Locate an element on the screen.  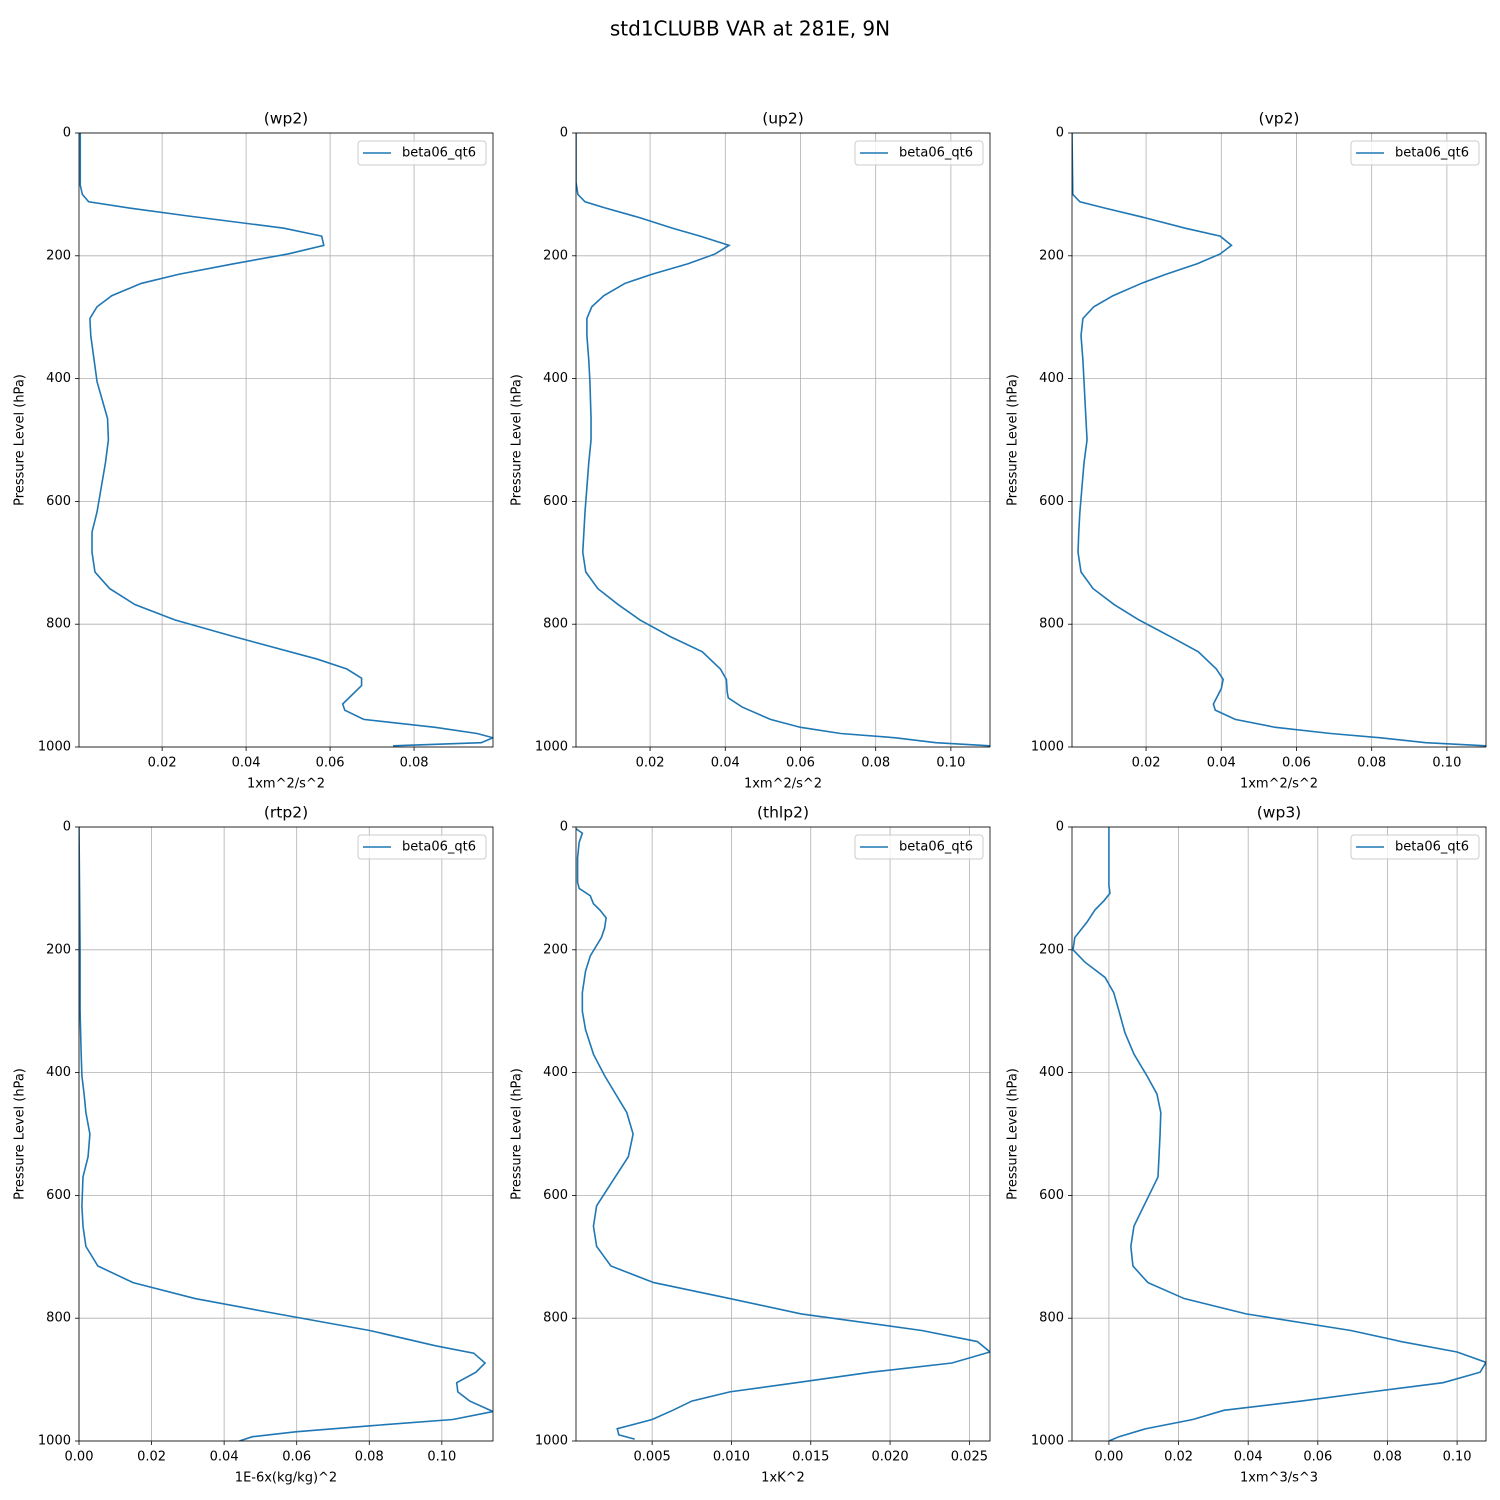
x-axis-label: 1xK^2 is located at coordinates (783, 1478).